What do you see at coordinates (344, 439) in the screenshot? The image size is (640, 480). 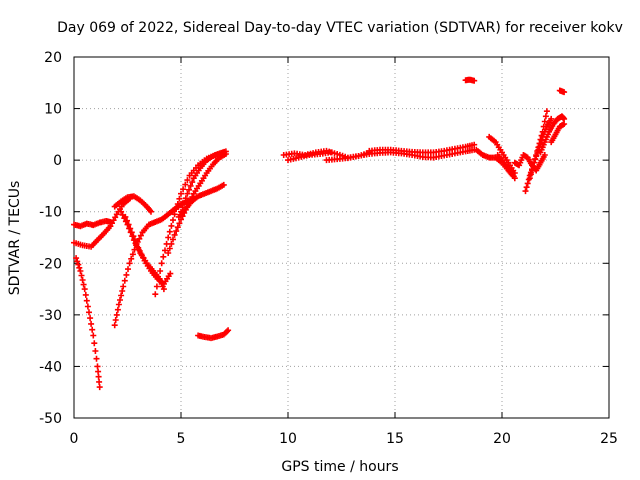 I see `x-axis-tick-labels: 0 5 10 15 20 25` at bounding box center [344, 439].